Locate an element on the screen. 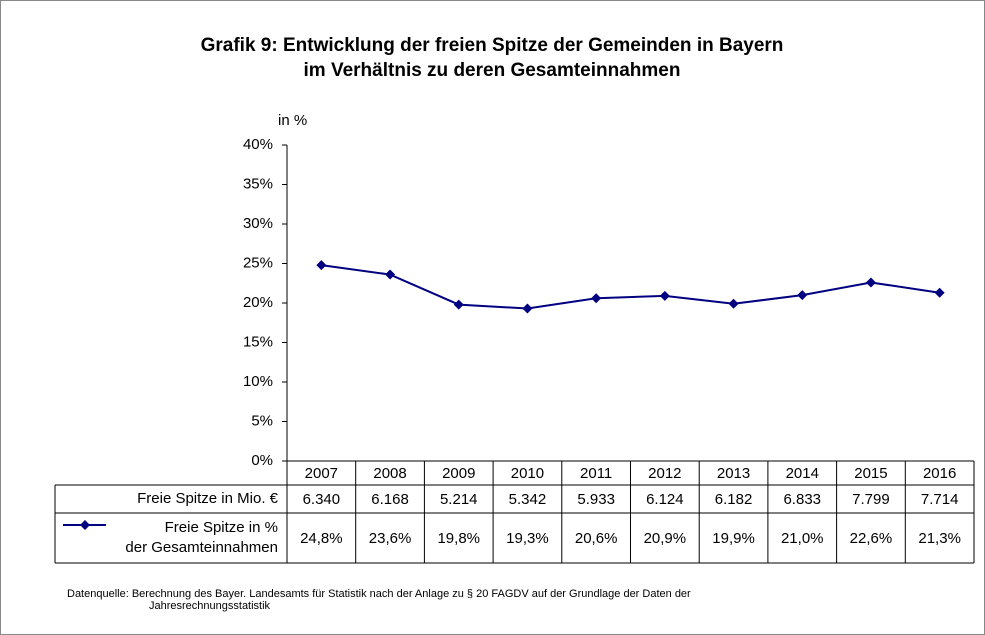 This screenshot has height=635, width=985. x-tick-label: 2008 is located at coordinates (389, 473).